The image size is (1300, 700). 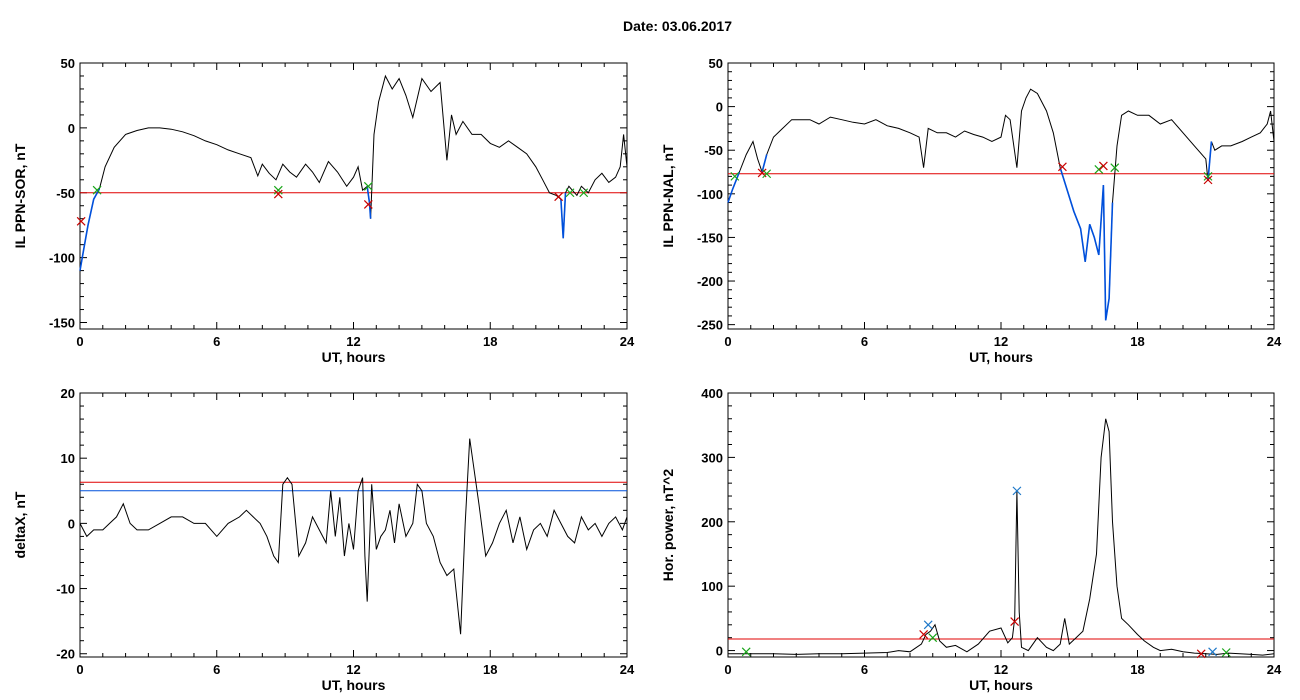 What do you see at coordinates (710, 281) in the screenshot?
I see `y-tick-label: -200` at bounding box center [710, 281].